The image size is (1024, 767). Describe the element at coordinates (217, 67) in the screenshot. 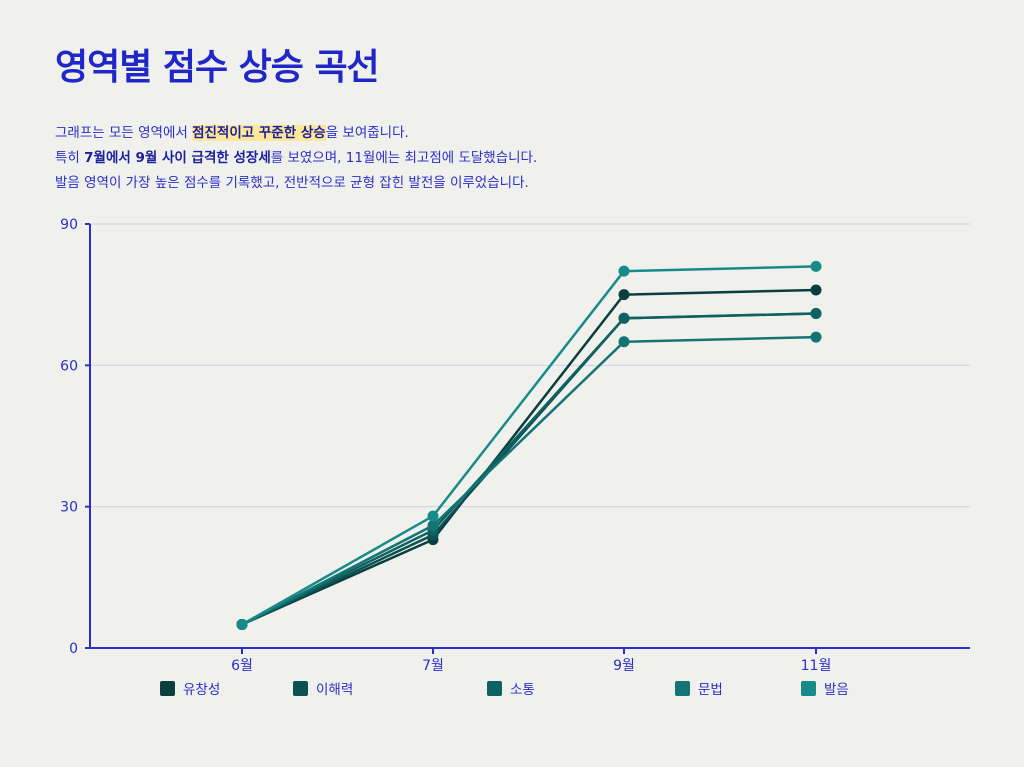

I see `page-title: 영역별 점수 상승 곡선` at that location.